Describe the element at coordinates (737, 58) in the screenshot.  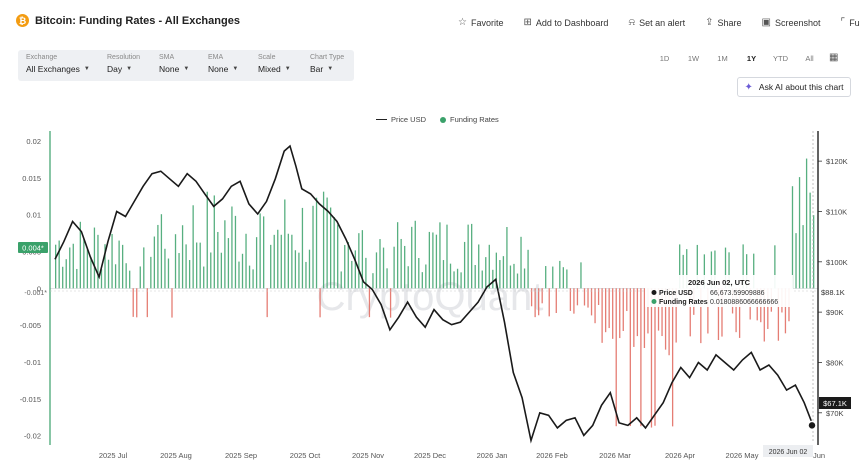
I see `range-selector: 1D 1W 1M 1Y YTD All` at that location.